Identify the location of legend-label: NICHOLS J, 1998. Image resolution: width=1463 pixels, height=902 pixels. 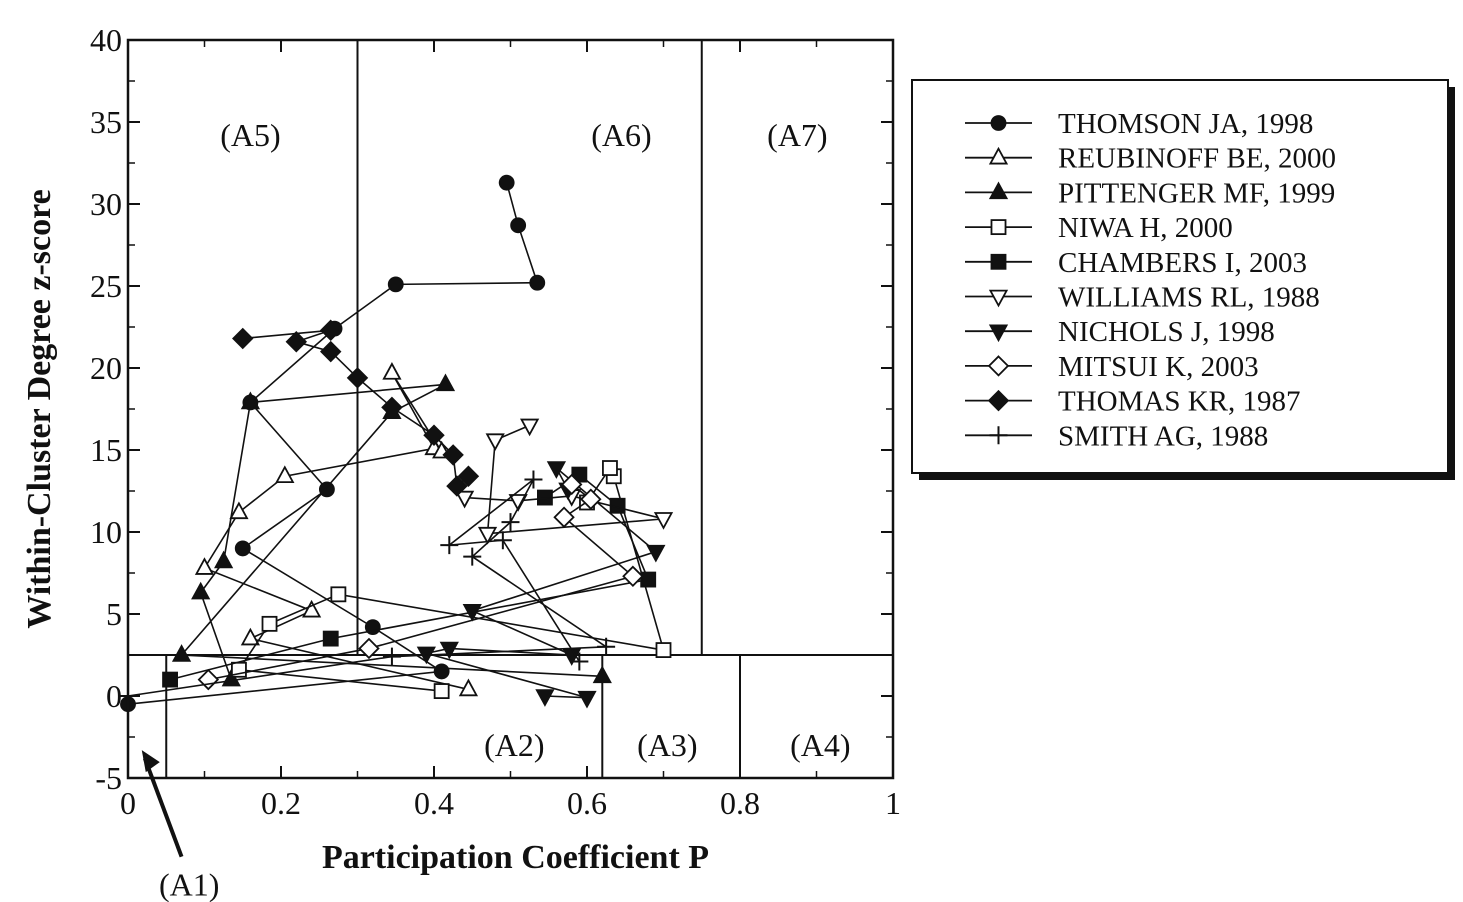
(1166, 332).